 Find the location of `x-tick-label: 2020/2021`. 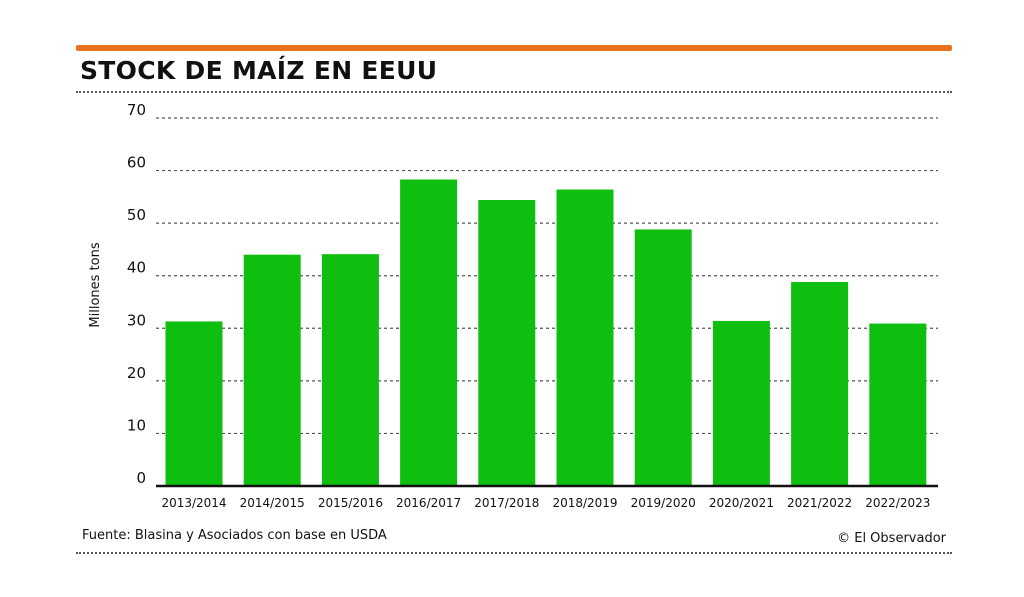

x-tick-label: 2020/2021 is located at coordinates (741, 503).